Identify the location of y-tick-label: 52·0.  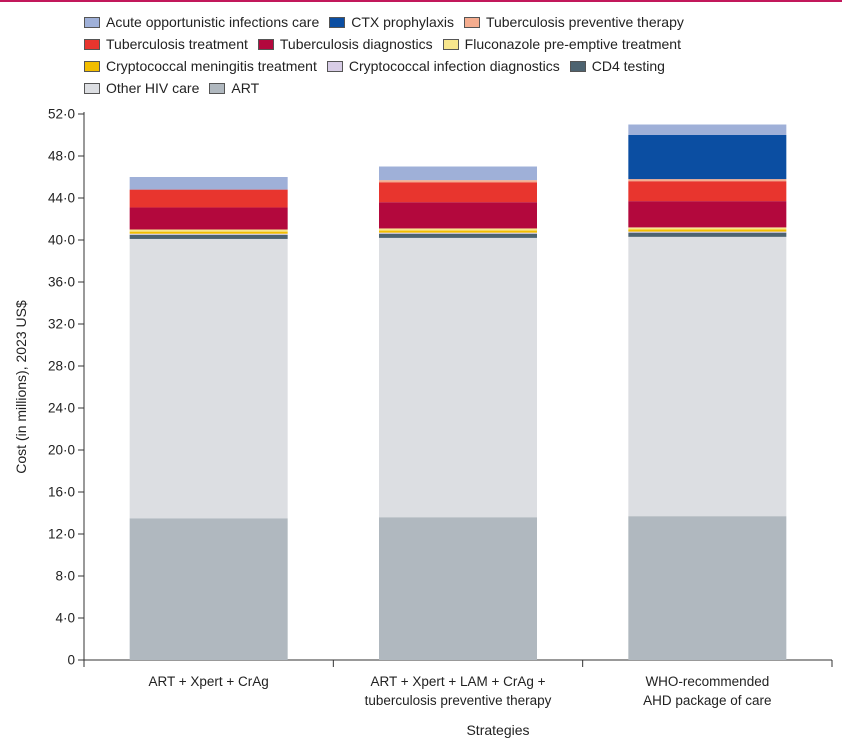
(61, 114).